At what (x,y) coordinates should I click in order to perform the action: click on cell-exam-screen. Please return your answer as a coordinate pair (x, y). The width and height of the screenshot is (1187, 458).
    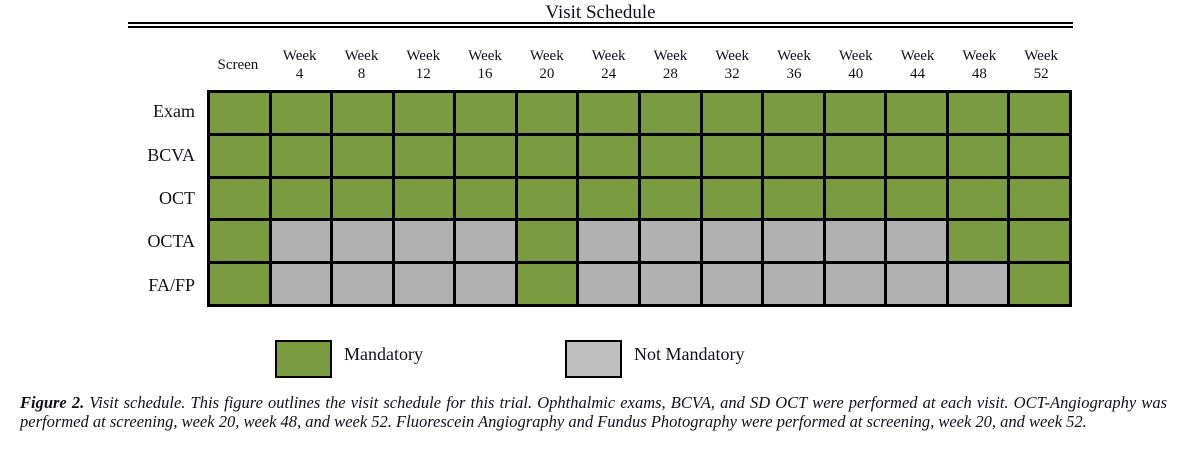
    Looking at the image, I should click on (239, 113).